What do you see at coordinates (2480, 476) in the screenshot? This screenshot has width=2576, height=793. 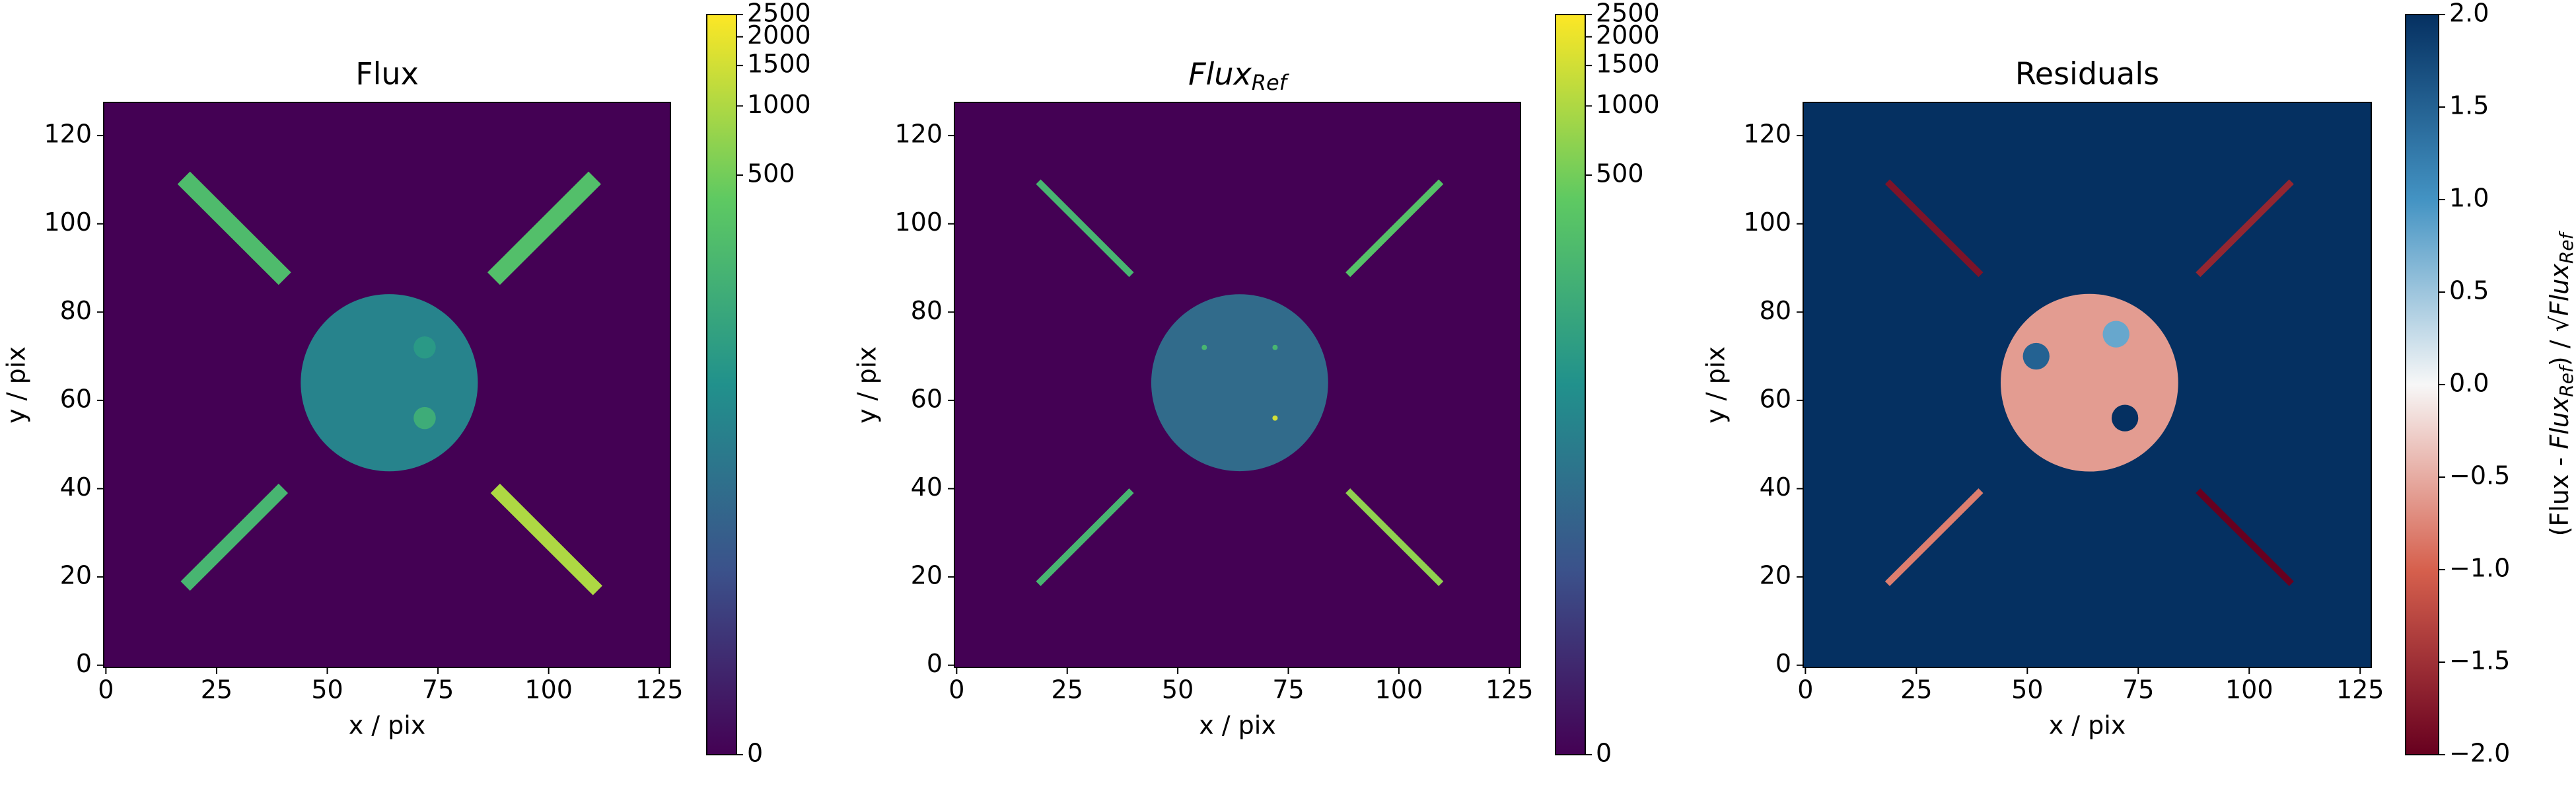 I see `colorbar-tick-label: −0.5` at bounding box center [2480, 476].